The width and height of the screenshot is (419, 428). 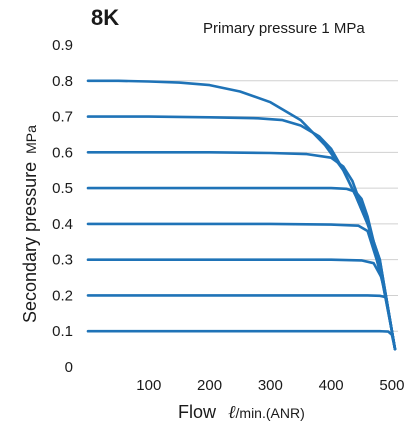 I want to click on chart-title: 8K, so click(x=105, y=17).